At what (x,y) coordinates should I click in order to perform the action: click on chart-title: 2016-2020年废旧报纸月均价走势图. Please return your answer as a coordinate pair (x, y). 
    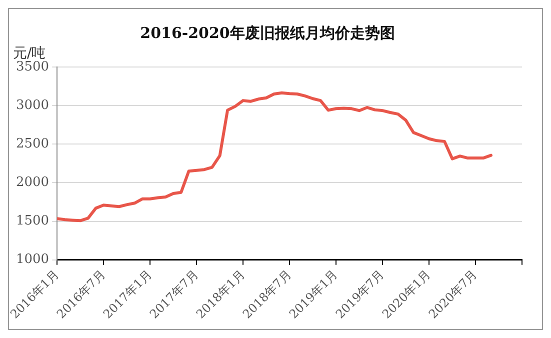
    Looking at the image, I should click on (267, 33).